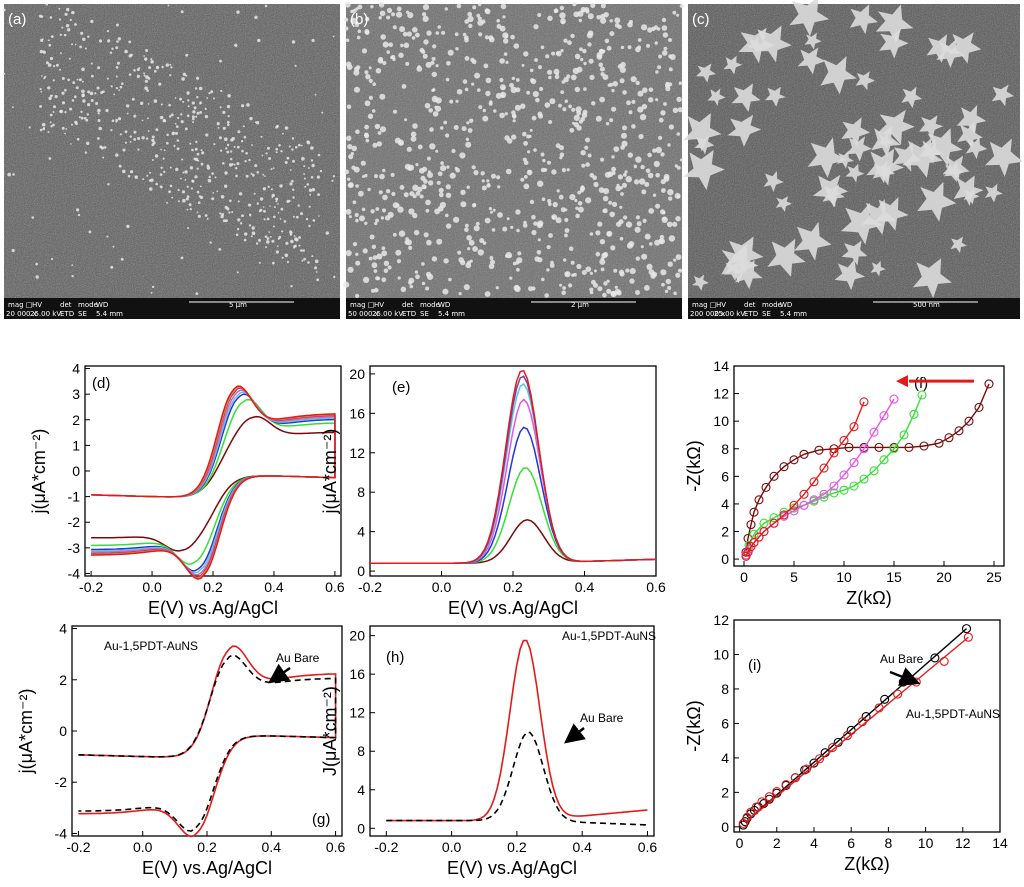 Image resolution: width=1024 pixels, height=887 pixels. What do you see at coordinates (213, 608) in the screenshot?
I see `x-axis-label: E(V) vs.Ag/AgCl` at bounding box center [213, 608].